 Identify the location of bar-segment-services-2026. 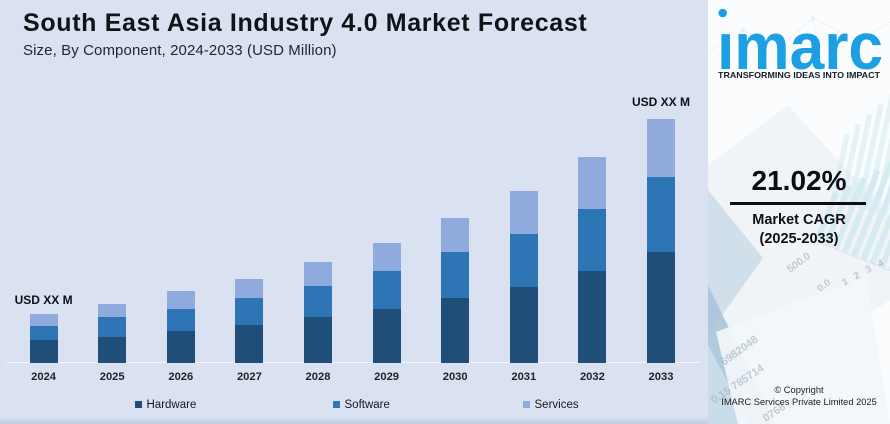
(180, 300).